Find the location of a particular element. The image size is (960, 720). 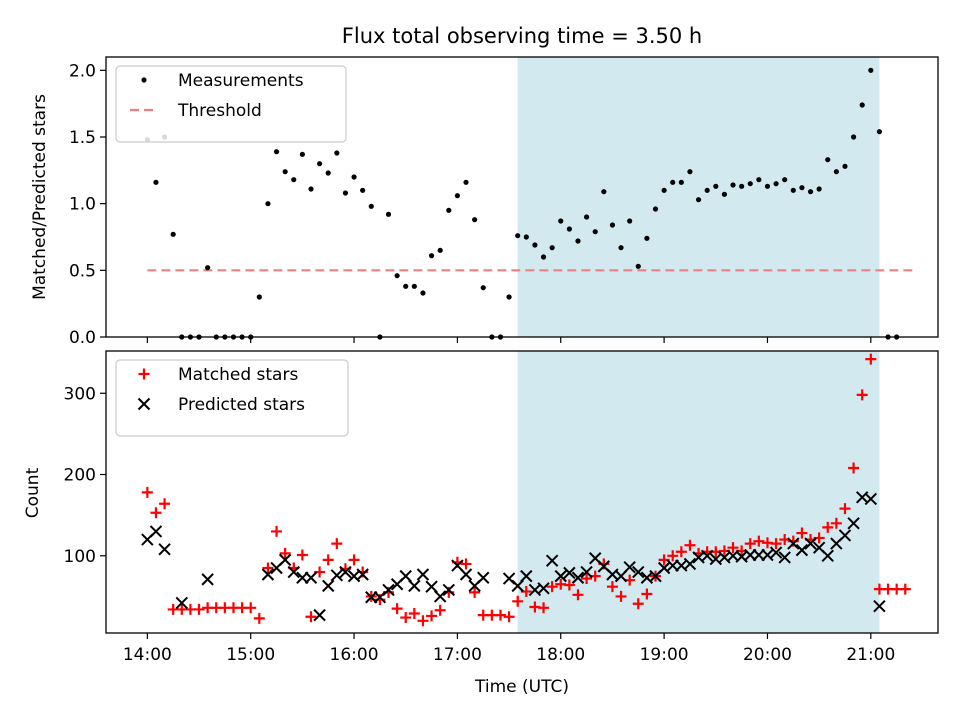

bottom-legend: Matched stars Predicted stars is located at coordinates (232, 398).